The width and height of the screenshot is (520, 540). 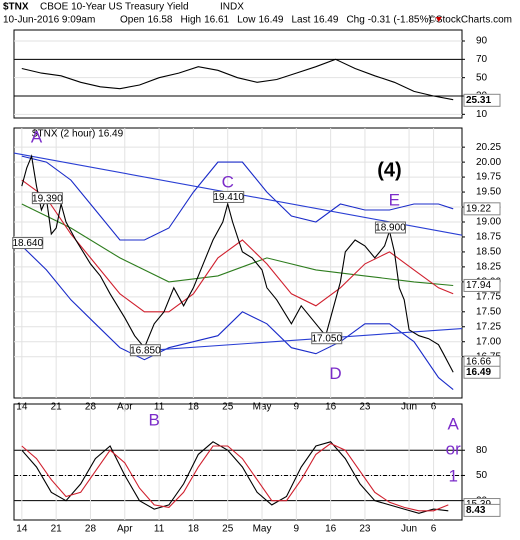 I want to click on wave-label: B, so click(x=154, y=419).